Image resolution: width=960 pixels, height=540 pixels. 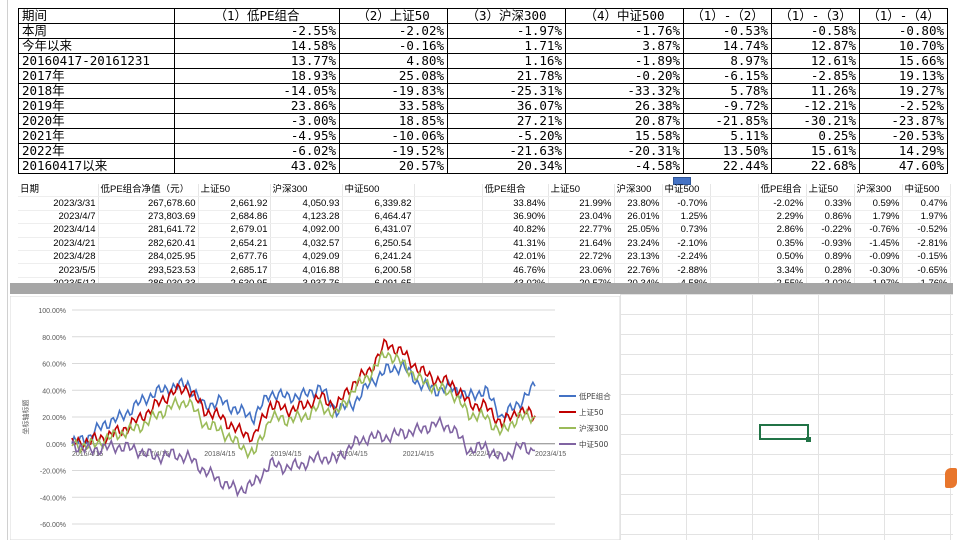 What do you see at coordinates (257, 151) in the screenshot?
I see `summary-value-cell: -6.02%` at bounding box center [257, 151].